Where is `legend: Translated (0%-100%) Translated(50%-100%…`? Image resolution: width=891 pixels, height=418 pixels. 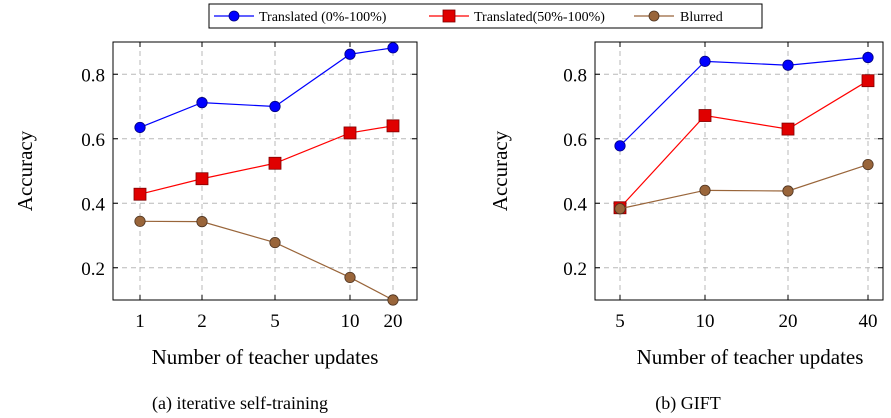
legend: Translated (0%-100%) Translated(50%-100%… is located at coordinates (485, 16).